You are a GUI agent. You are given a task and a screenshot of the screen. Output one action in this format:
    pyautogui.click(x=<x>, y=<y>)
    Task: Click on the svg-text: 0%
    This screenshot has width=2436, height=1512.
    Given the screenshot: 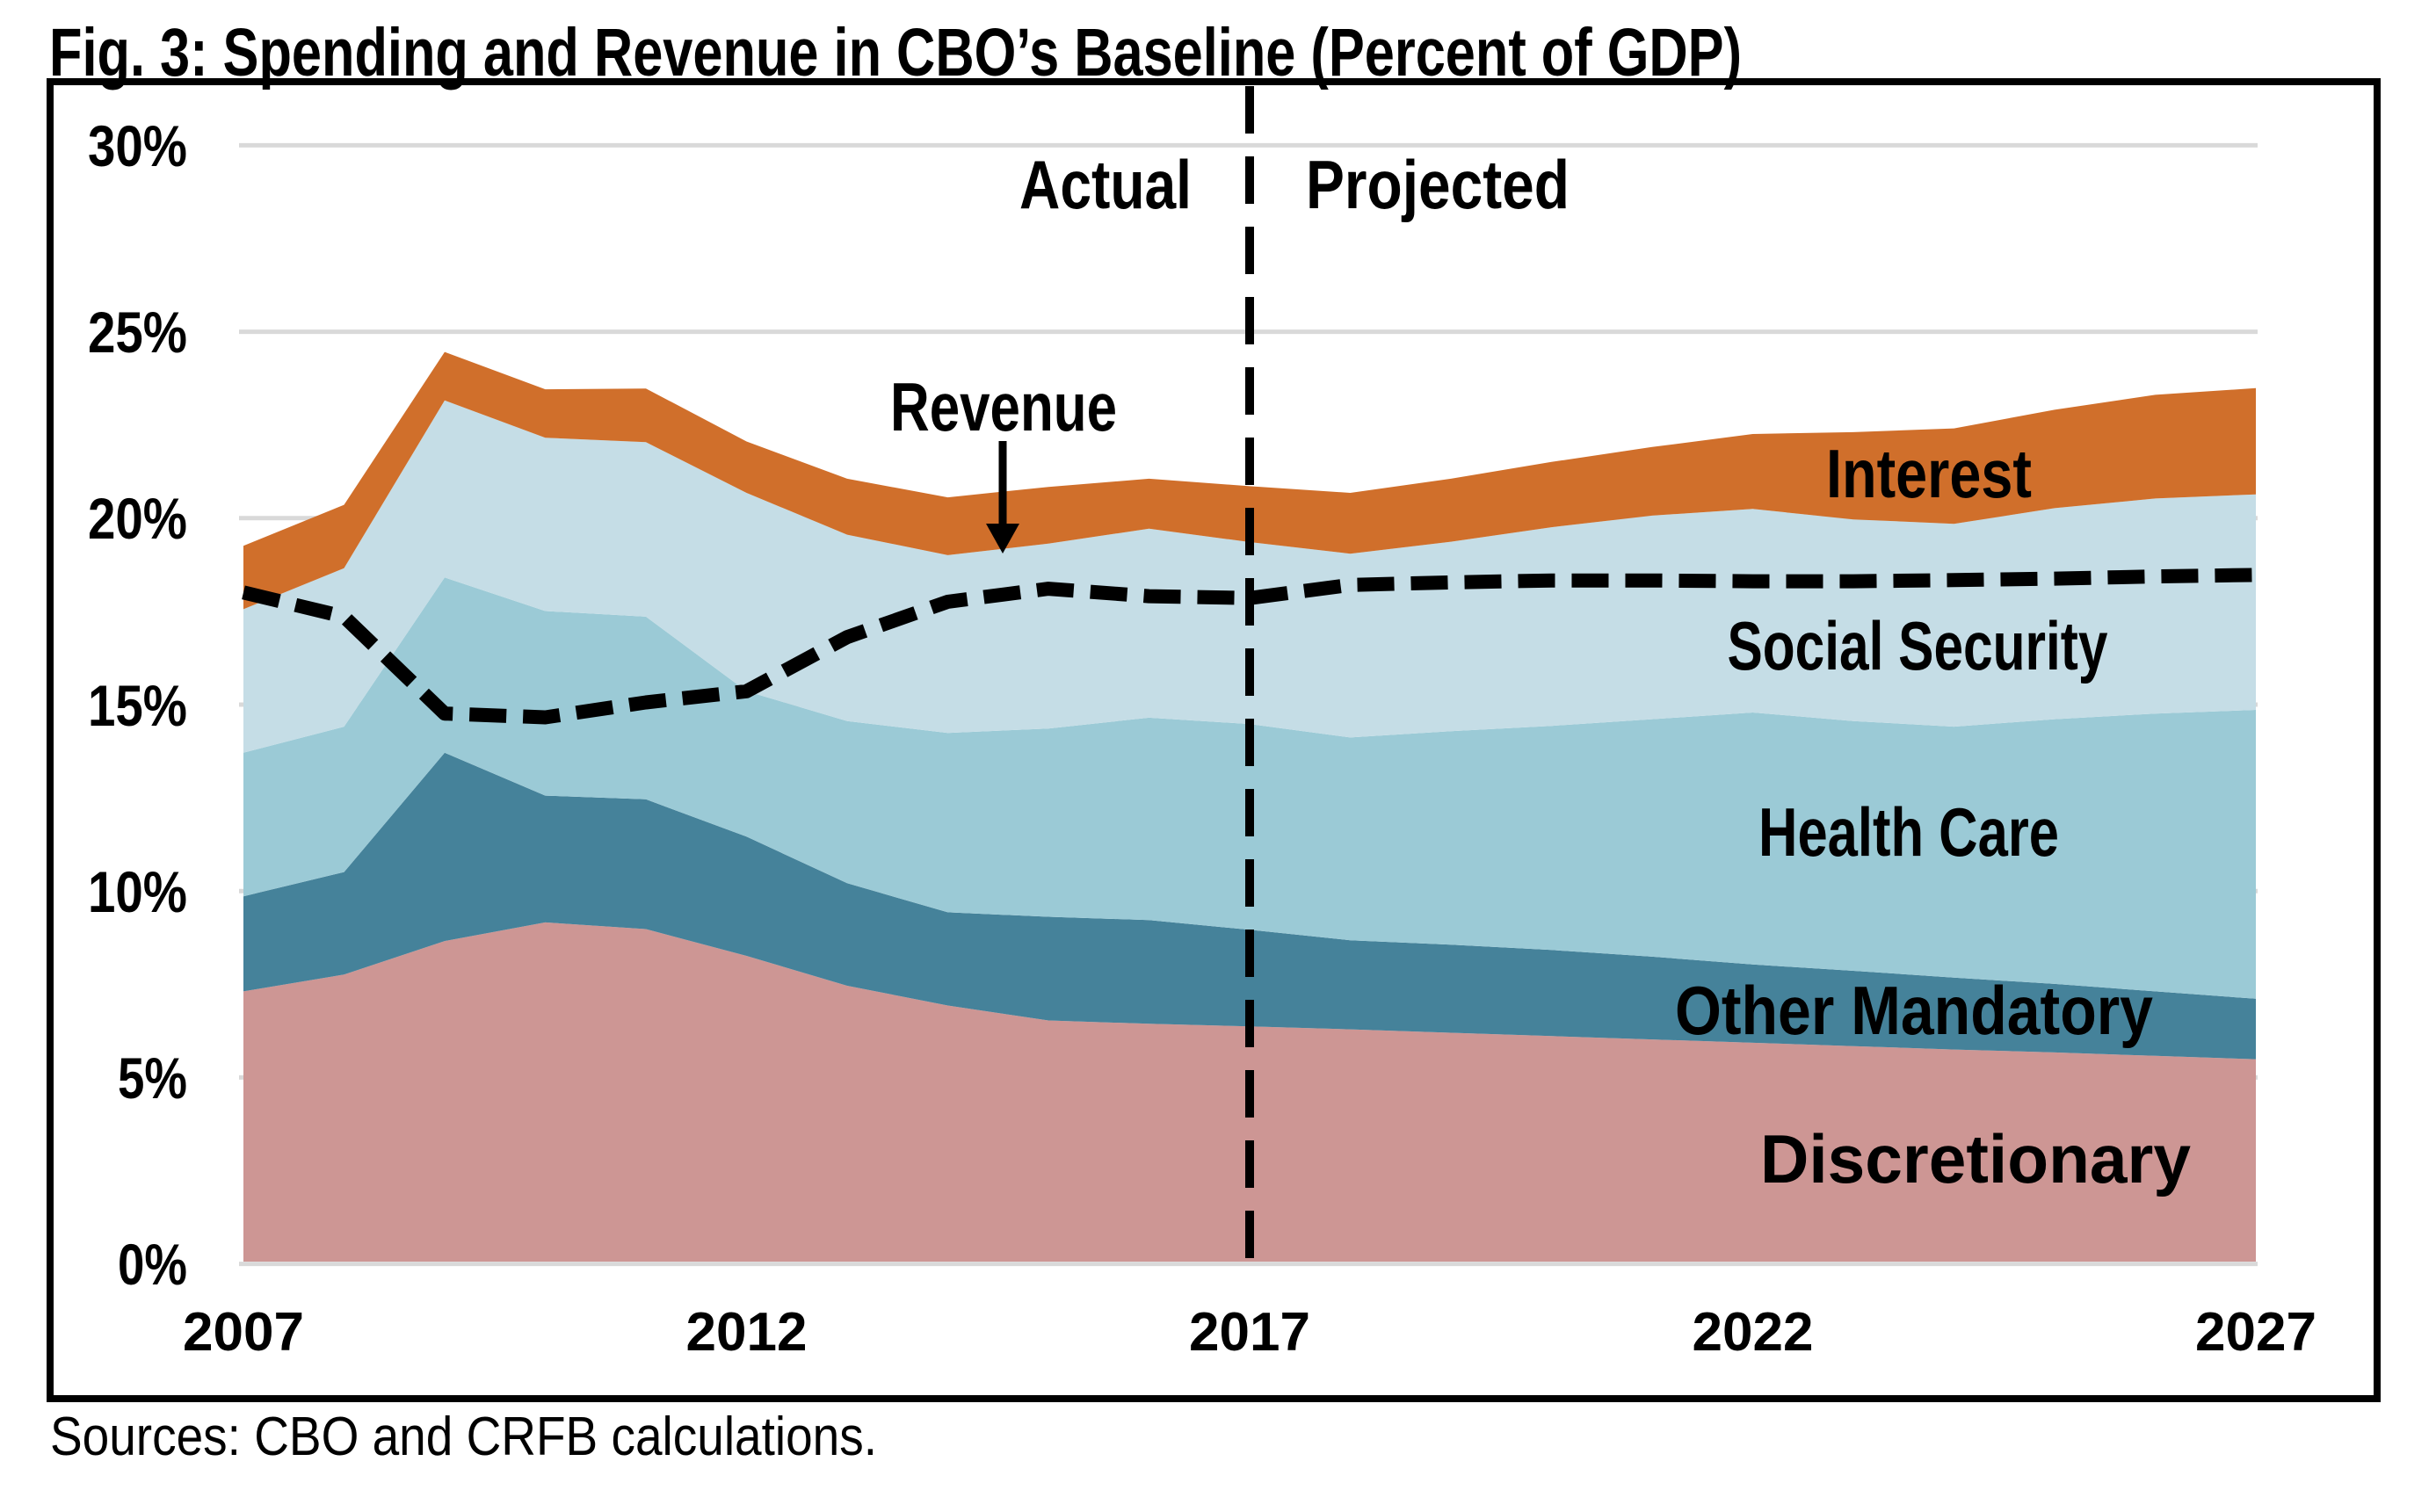 What is the action you would take?
    pyautogui.click(x=152, y=1264)
    